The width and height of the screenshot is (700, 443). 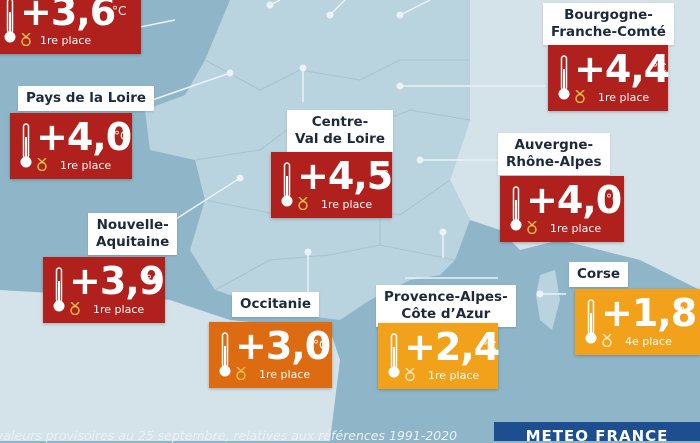 I want to click on temperature-value: +2,4, so click(x=452, y=347).